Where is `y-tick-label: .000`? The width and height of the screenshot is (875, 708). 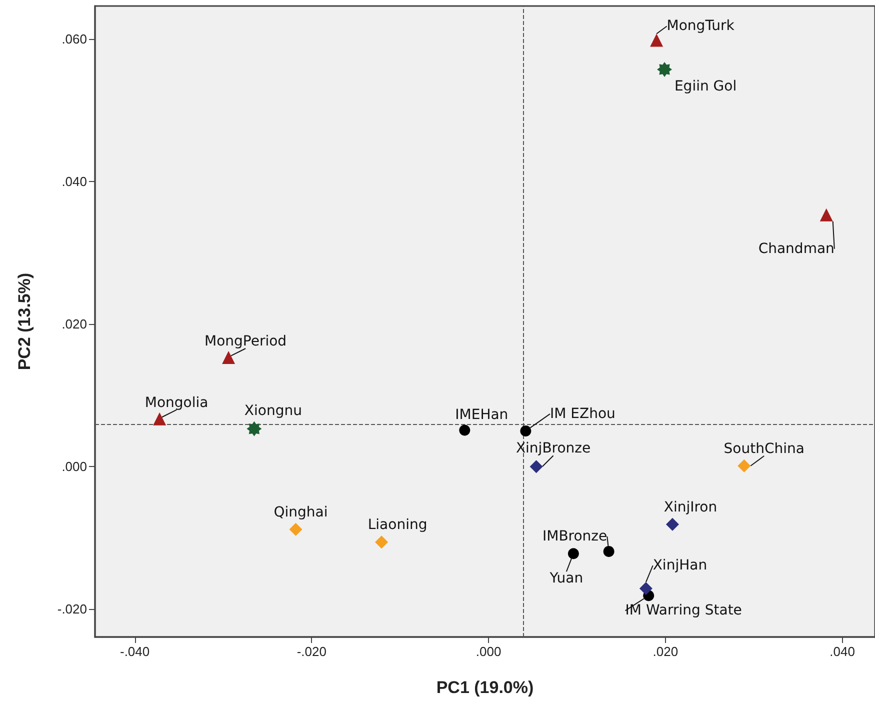 y-tick-label: .000 is located at coordinates (74, 466).